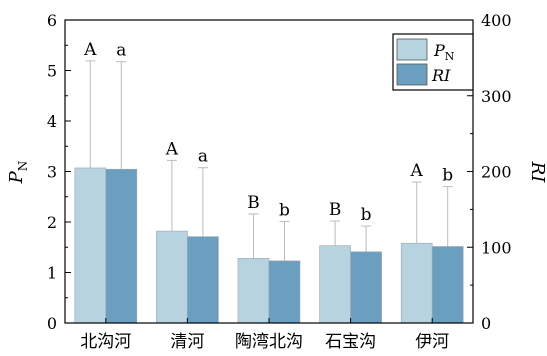 This screenshot has width=547, height=356. Describe the element at coordinates (23, 166) in the screenshot. I see `y-axis-left-title-sub: N` at that location.